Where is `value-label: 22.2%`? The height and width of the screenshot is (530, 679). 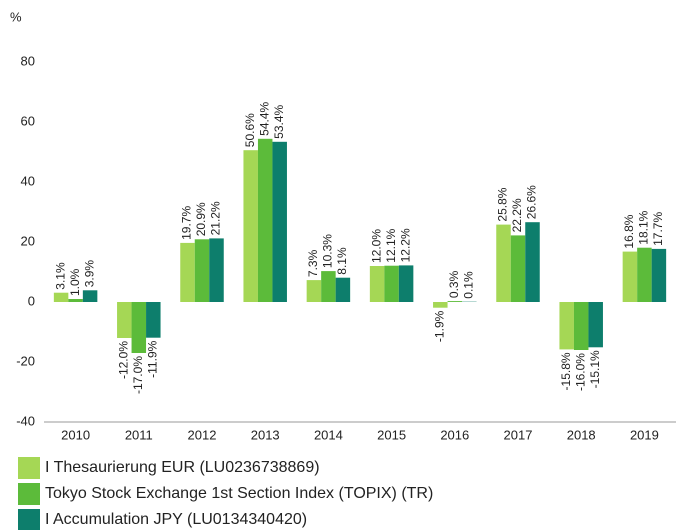
value-label: 22.2% is located at coordinates (517, 215).